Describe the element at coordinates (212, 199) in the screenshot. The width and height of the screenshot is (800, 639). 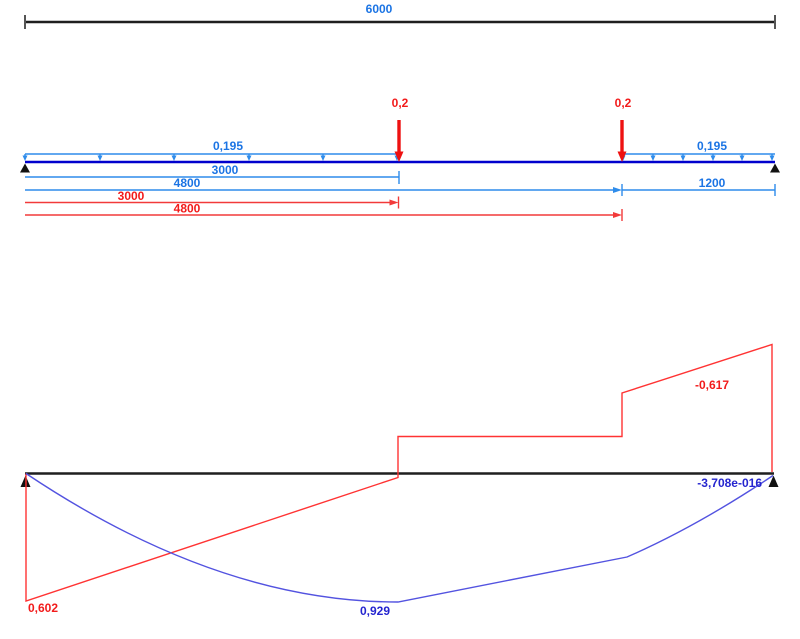
I see `dimension-red-3000: 3000` at that location.